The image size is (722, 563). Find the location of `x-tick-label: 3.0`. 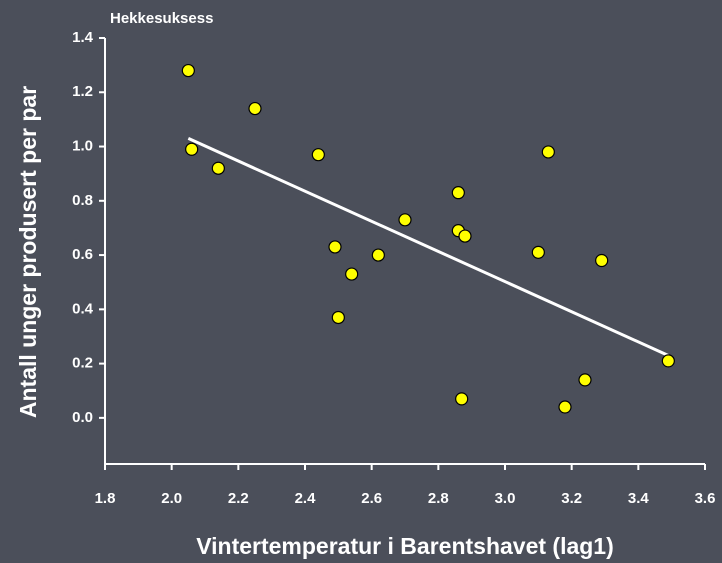

x-tick-label: 3.0 is located at coordinates (505, 498).